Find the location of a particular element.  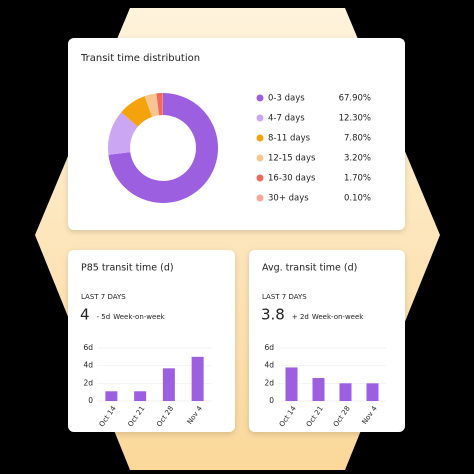

legend-label: 16-30 days is located at coordinates (292, 179).